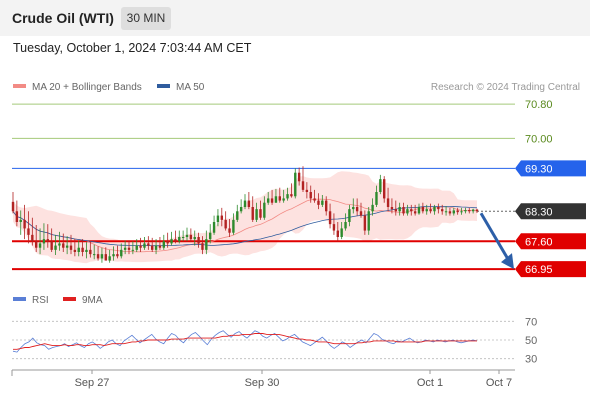 This screenshot has width=590, height=400. I want to click on timeframe-button: 30 MIN, so click(146, 18).